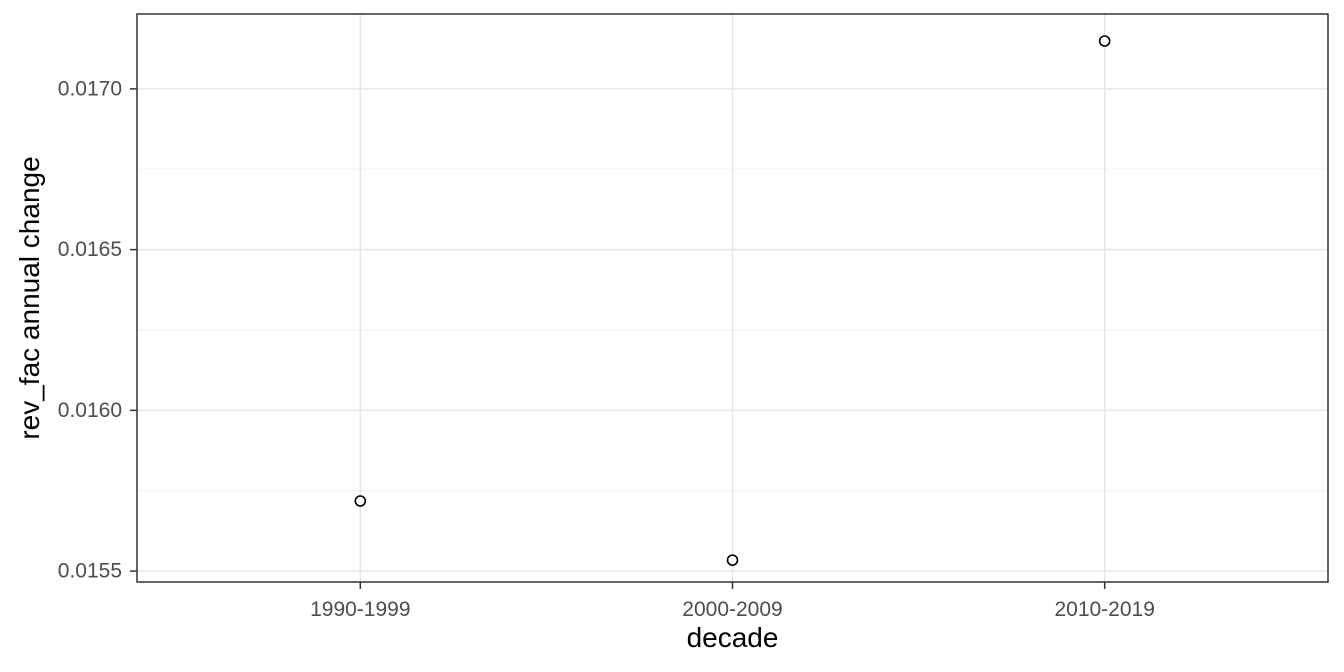 This screenshot has width=1344, height=672. What do you see at coordinates (90, 571) in the screenshot?
I see `y-tick-label: 0.0155` at bounding box center [90, 571].